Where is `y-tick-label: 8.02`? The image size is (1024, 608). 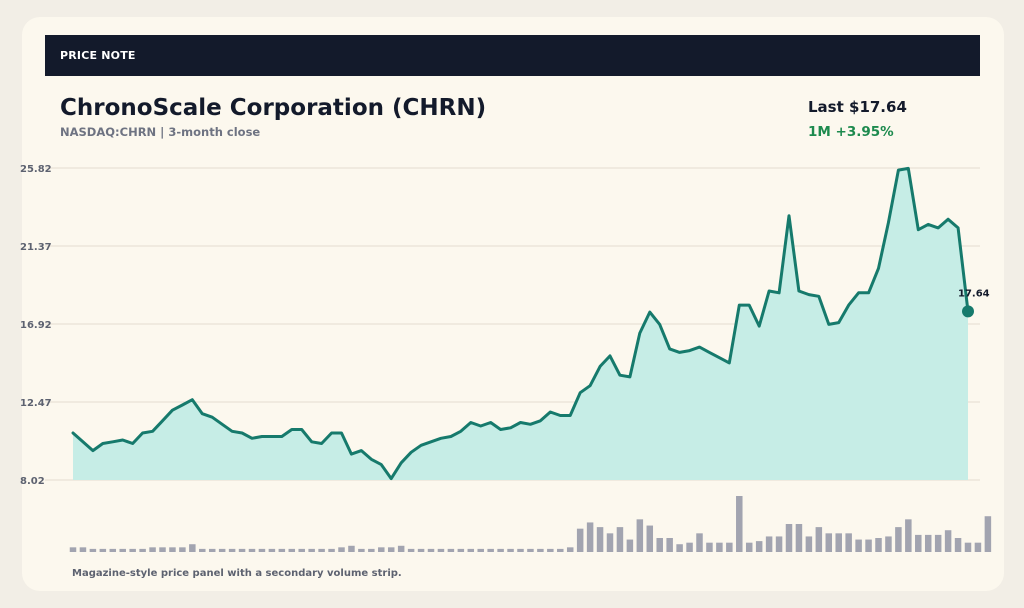 y-tick-label: 8.02 is located at coordinates (32, 481).